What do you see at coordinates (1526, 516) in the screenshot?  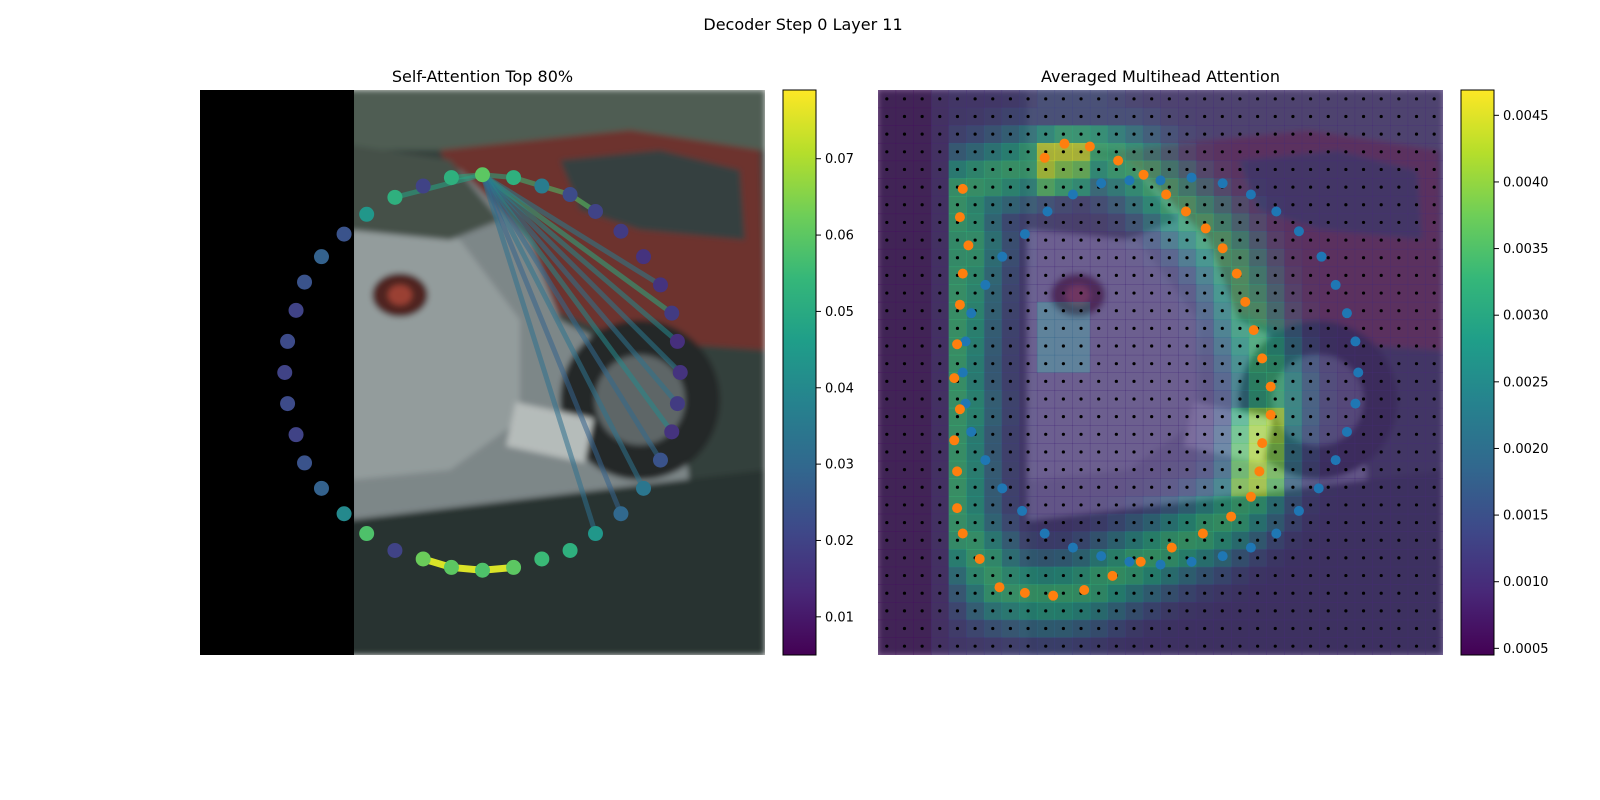 I see `colorbar-tick-label: 0.0015` at bounding box center [1526, 516].